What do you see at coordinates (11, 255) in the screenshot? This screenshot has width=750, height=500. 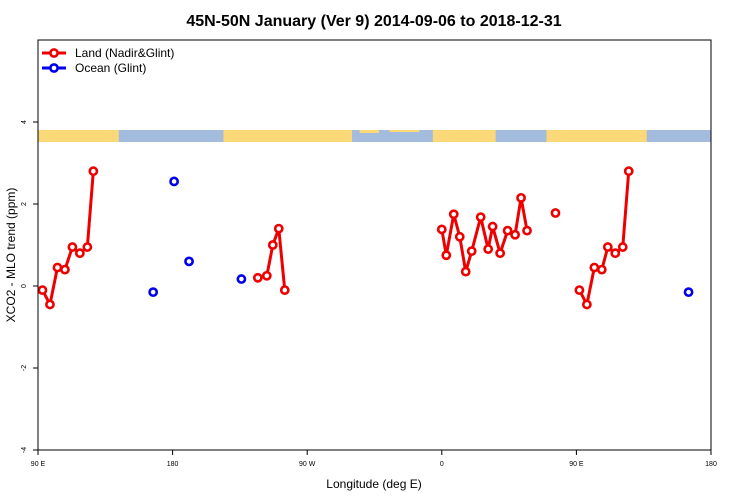 I see `y-axis-label: XCO2 - MLO trend (ppm)` at bounding box center [11, 255].